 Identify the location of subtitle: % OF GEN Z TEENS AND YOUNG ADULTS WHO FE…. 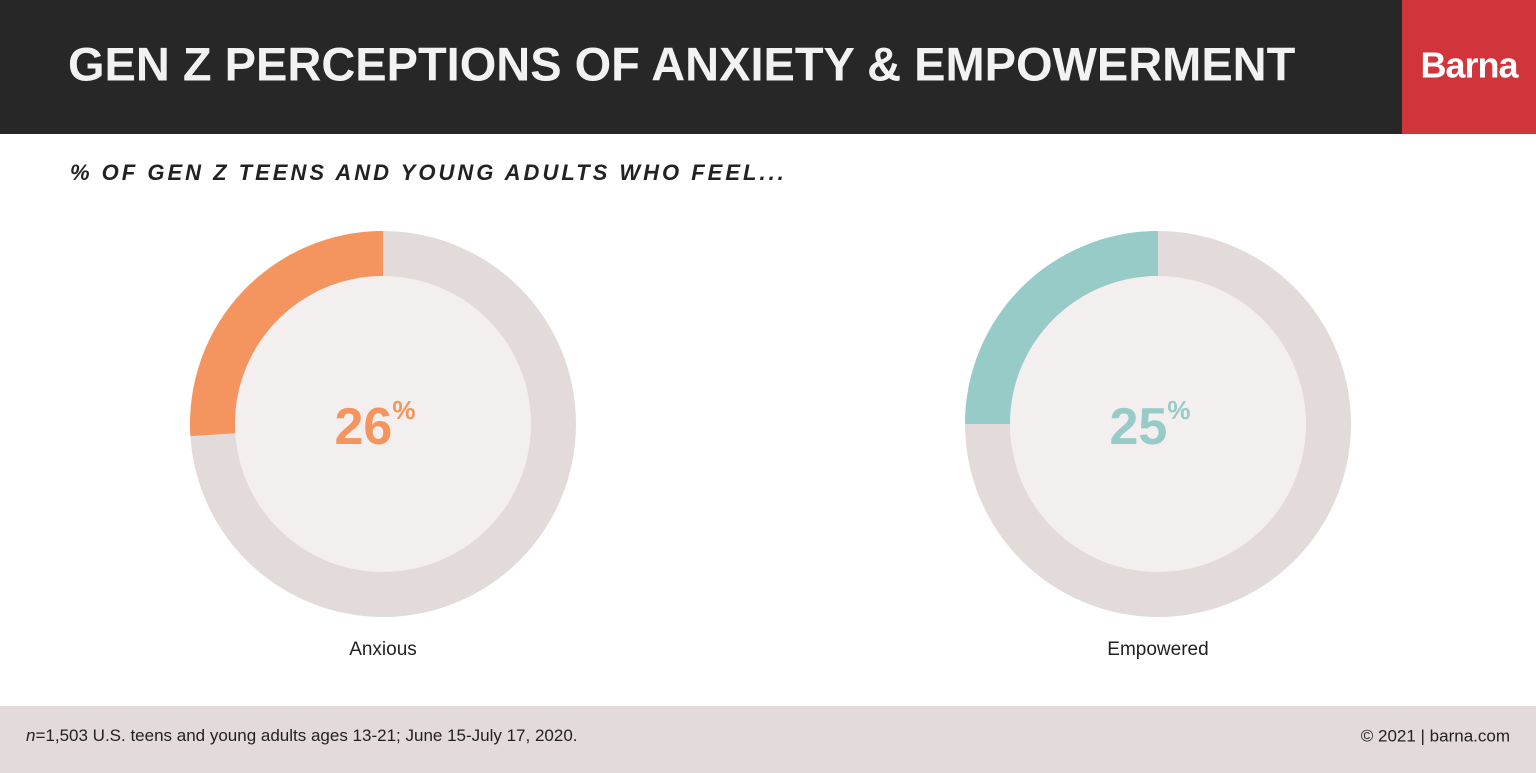
(428, 172).